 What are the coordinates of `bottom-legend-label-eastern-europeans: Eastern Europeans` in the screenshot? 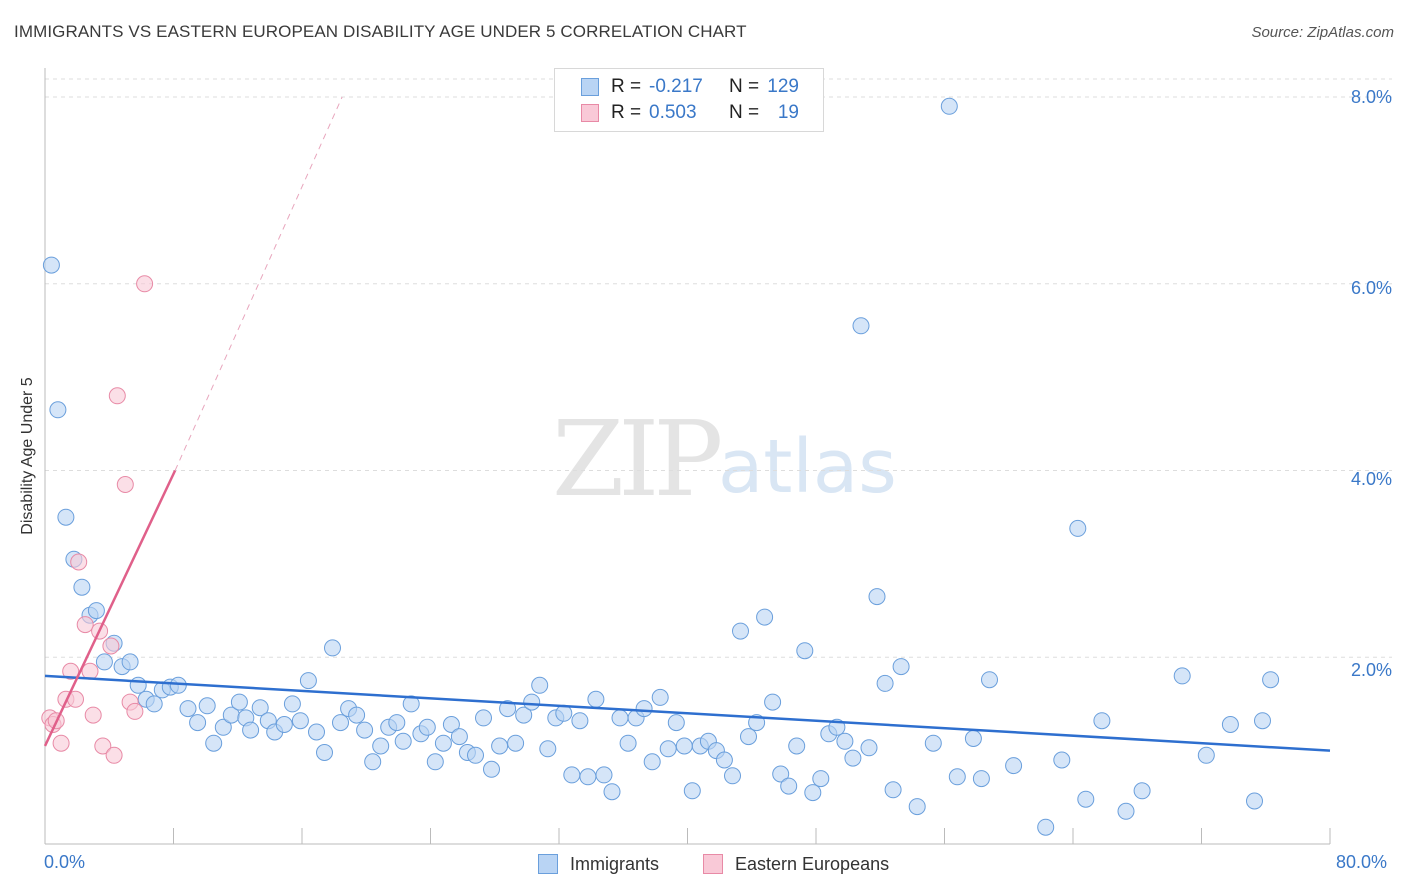 It's located at (812, 864).